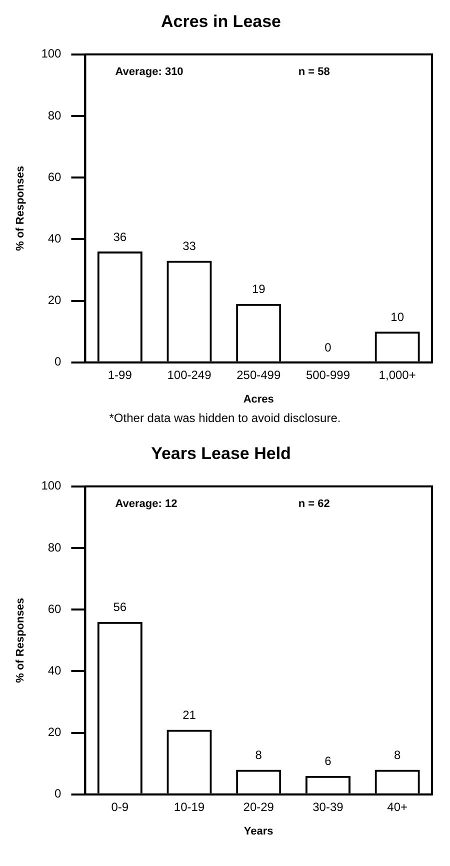 The height and width of the screenshot is (866, 450). What do you see at coordinates (221, 21) in the screenshot?
I see `chart-title: Acres in Lease` at bounding box center [221, 21].